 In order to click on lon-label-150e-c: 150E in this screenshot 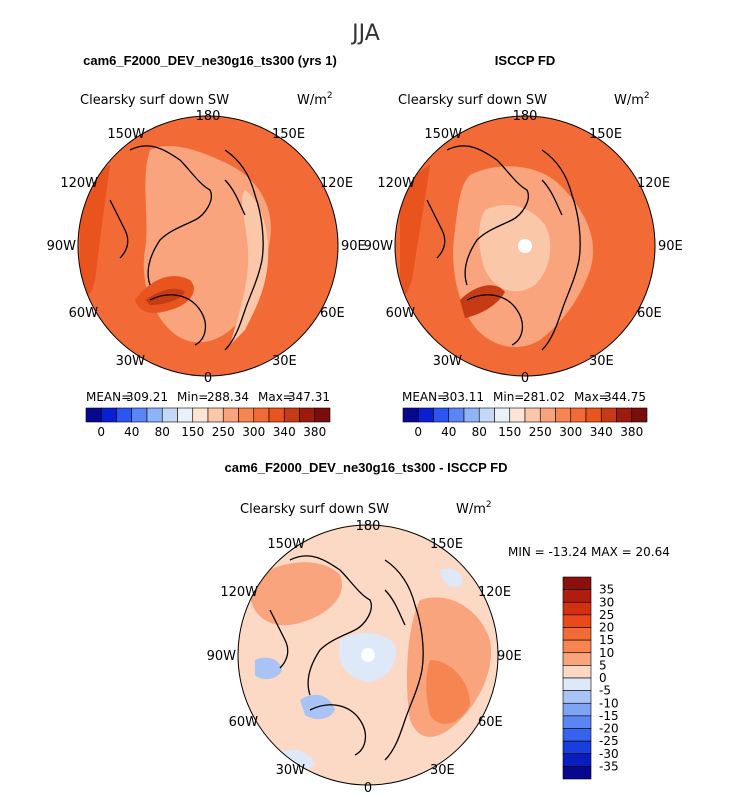, I will do `click(446, 544)`.